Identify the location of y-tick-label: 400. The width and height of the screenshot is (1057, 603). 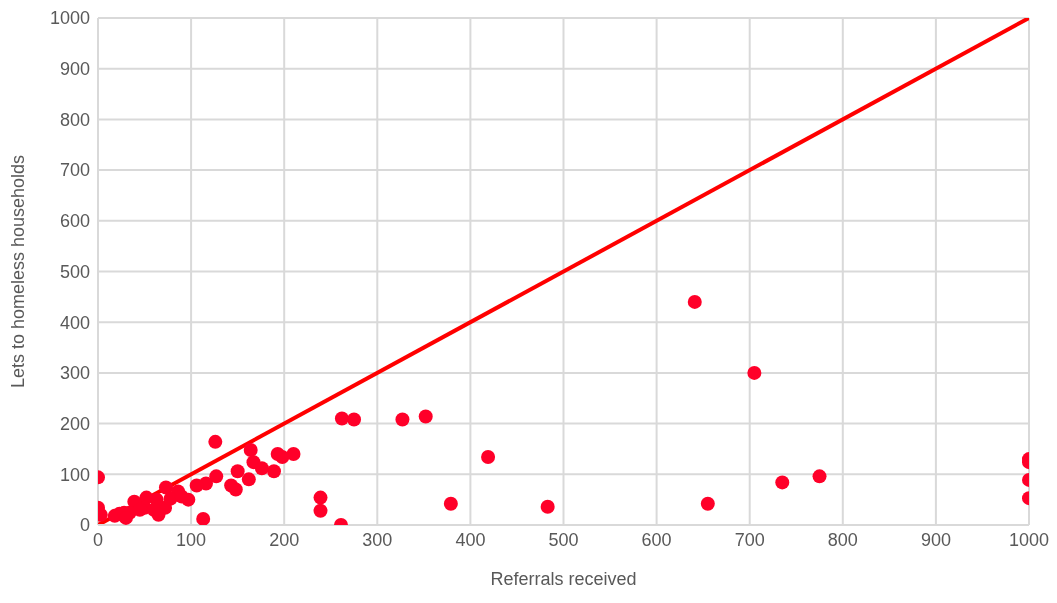
(74, 322).